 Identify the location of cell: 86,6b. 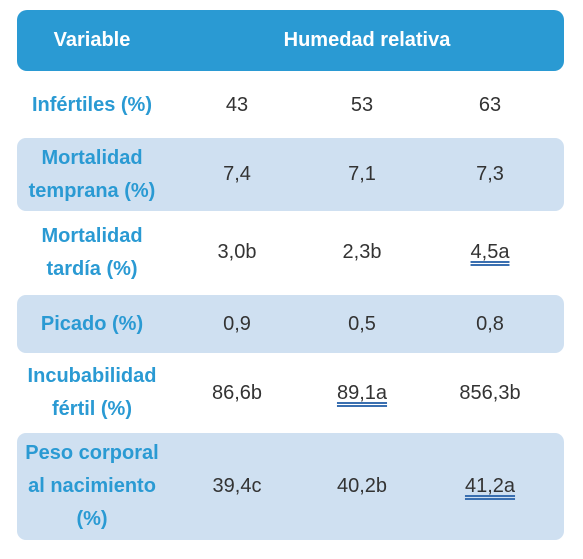
(237, 392).